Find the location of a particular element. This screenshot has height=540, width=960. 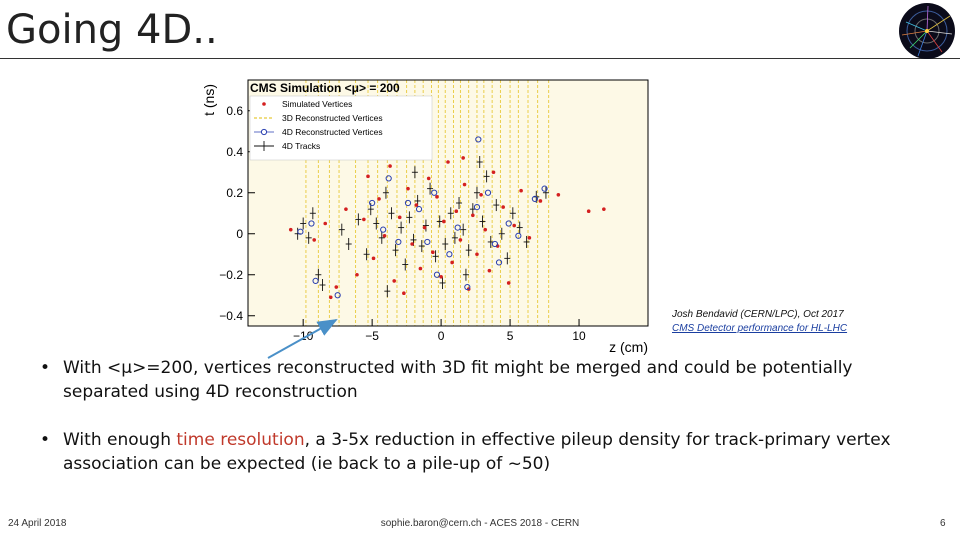

y-tick-label: −0.4 is located at coordinates (231, 316).